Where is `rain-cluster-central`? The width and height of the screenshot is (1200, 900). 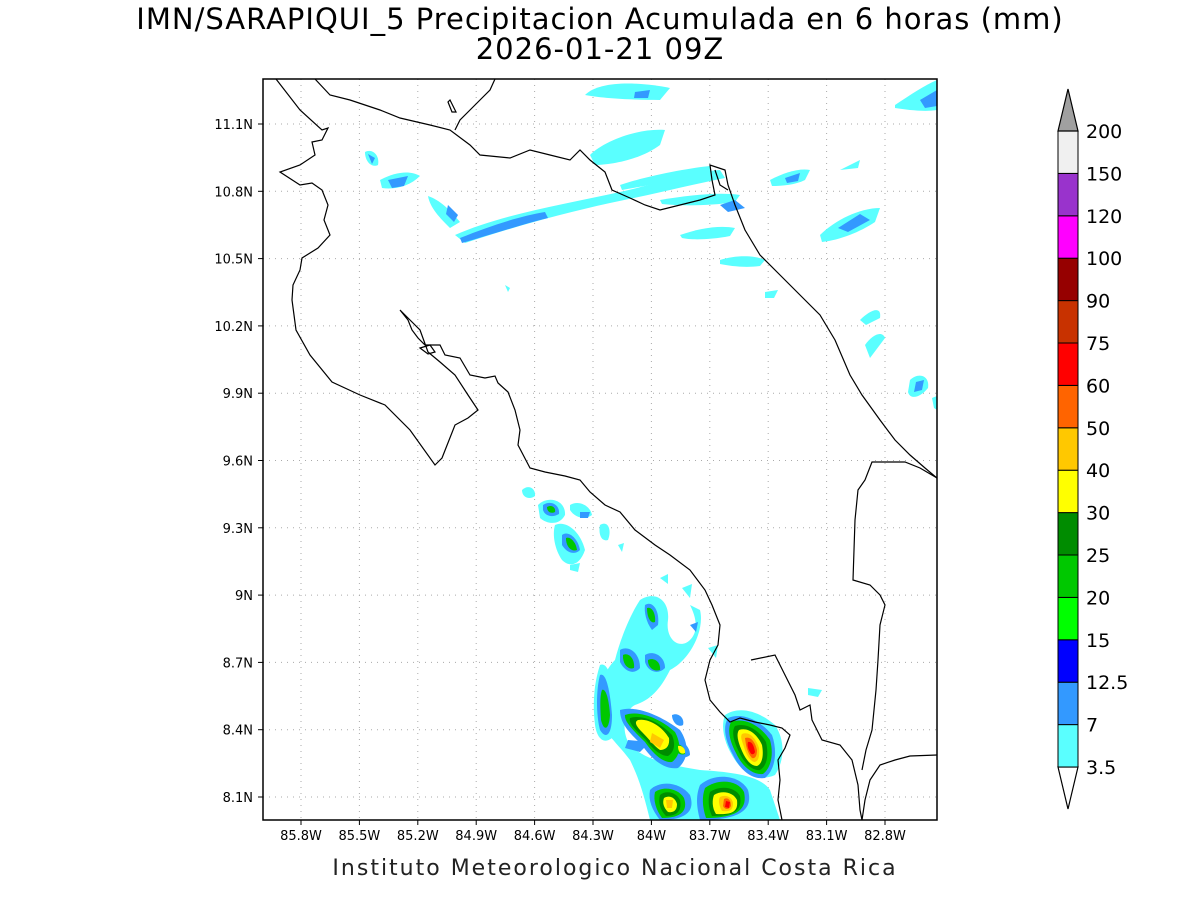 rain-cluster-central is located at coordinates (573, 529).